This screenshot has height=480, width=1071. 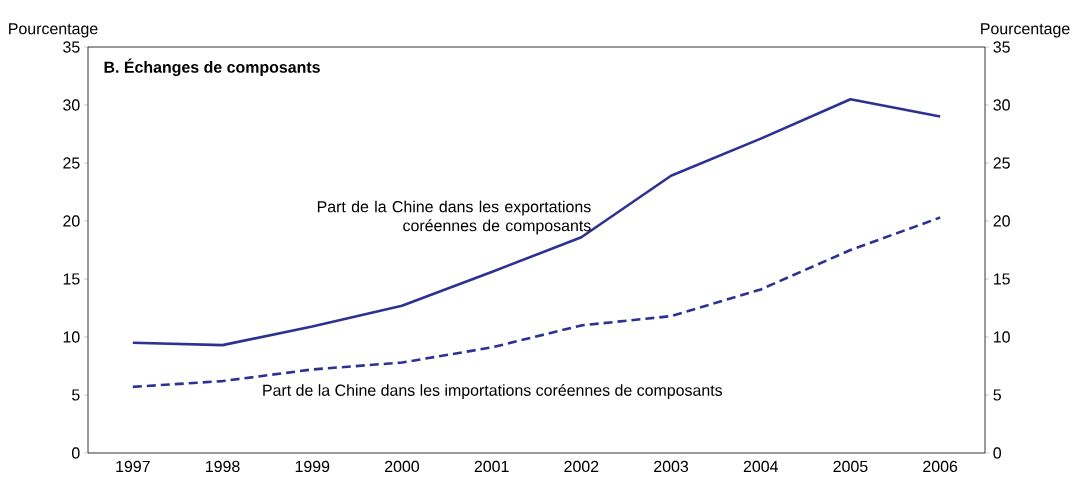 What do you see at coordinates (71, 221) in the screenshot?
I see `y-tick-label: 20` at bounding box center [71, 221].